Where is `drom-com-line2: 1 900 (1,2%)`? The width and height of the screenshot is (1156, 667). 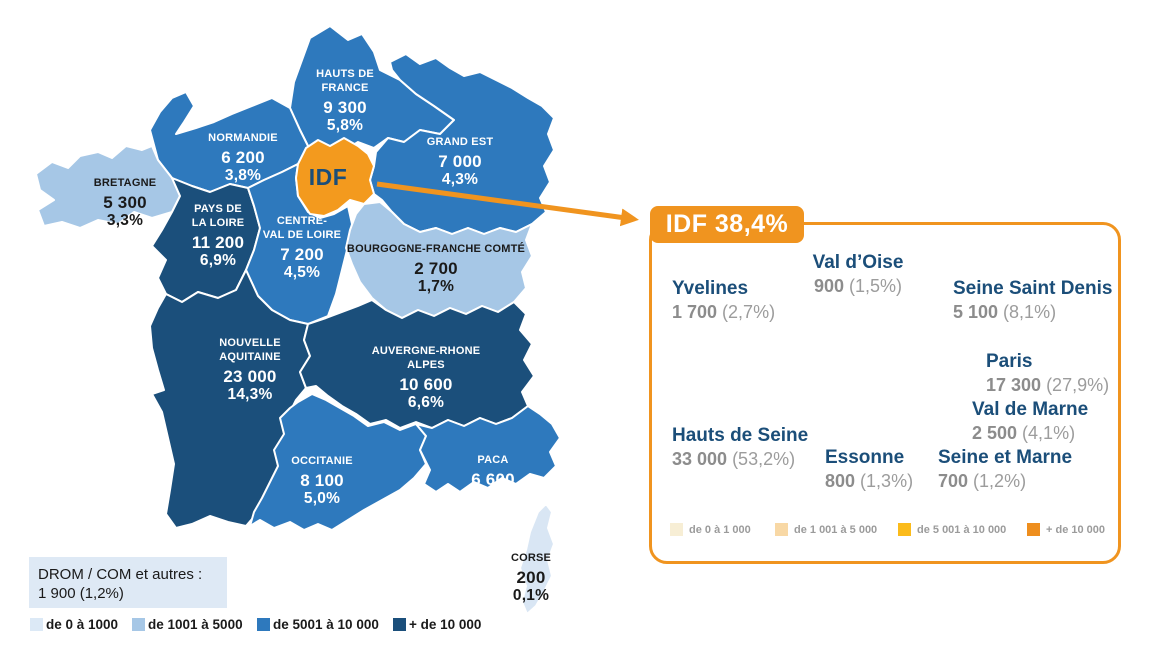
drom-com-line2: 1 900 (1,2%) is located at coordinates (81, 593).